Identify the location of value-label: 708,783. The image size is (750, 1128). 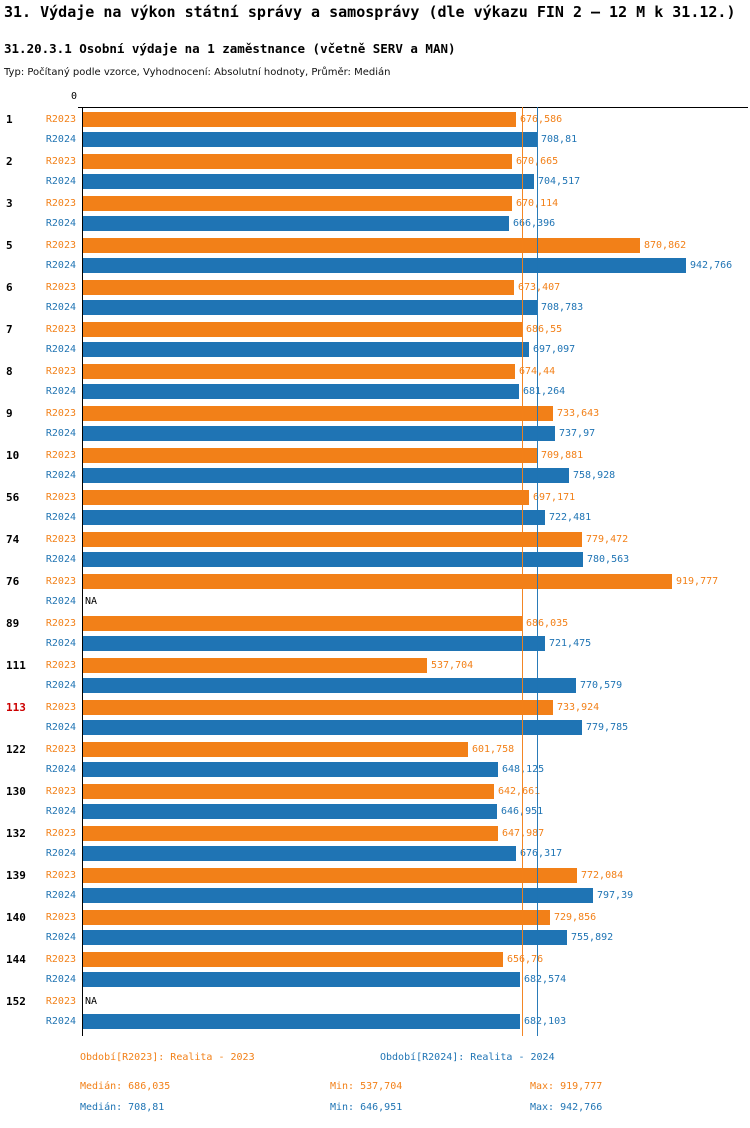
(562, 307).